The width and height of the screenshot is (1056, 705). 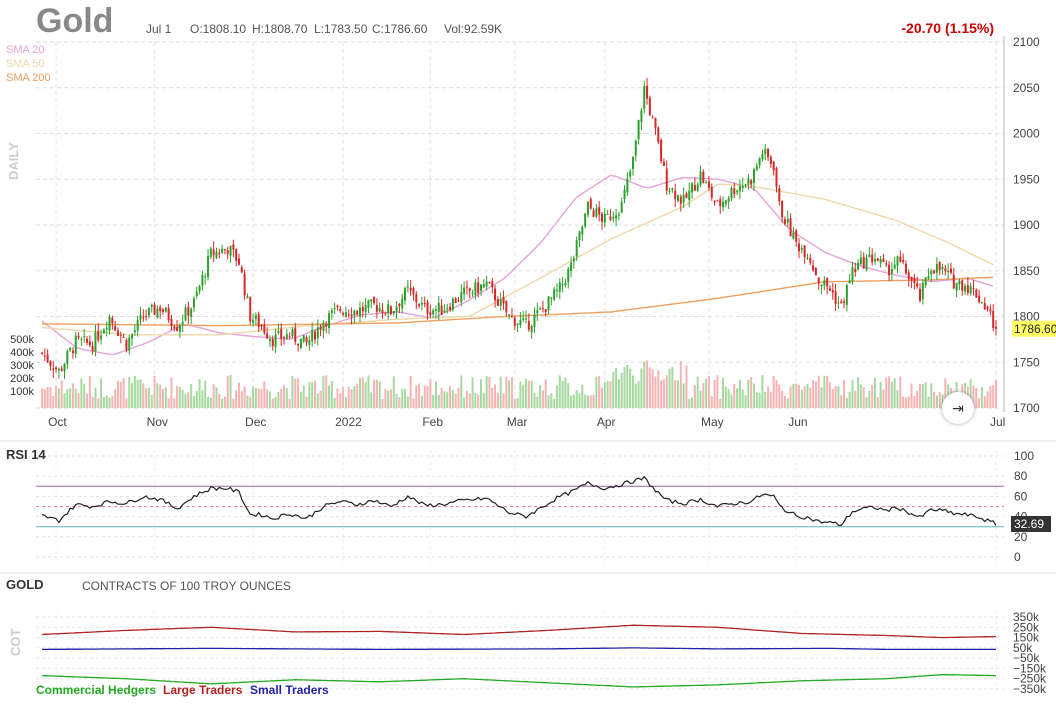 I want to click on volume-label-200k: 200k, so click(x=22, y=379).